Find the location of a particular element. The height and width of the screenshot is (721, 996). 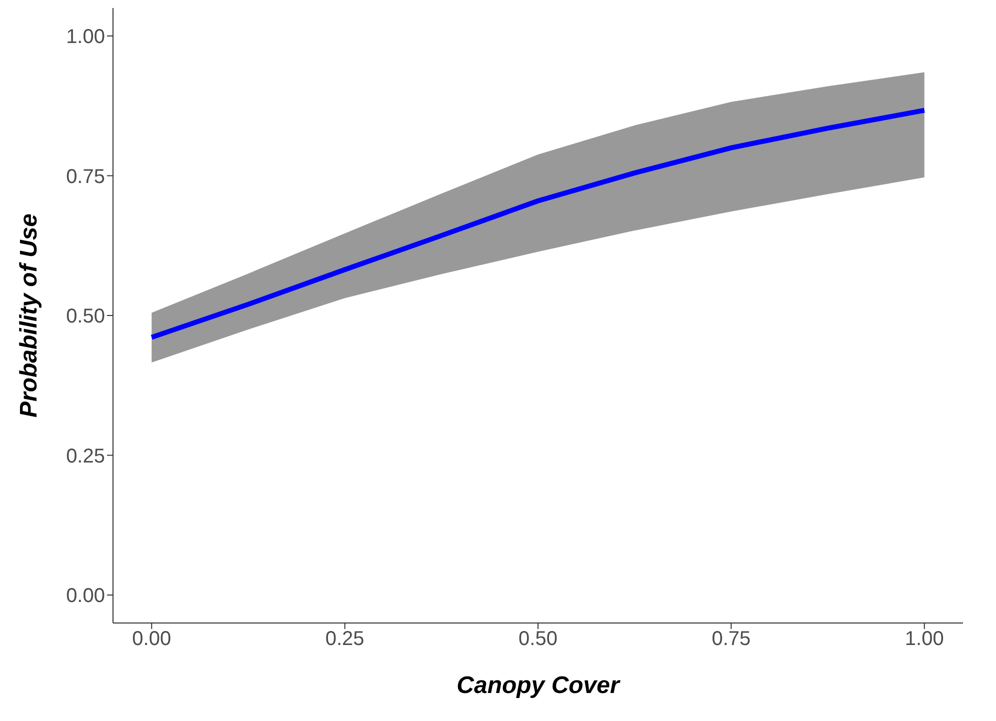

x-axis-title: Canopy Cover is located at coordinates (539, 685).